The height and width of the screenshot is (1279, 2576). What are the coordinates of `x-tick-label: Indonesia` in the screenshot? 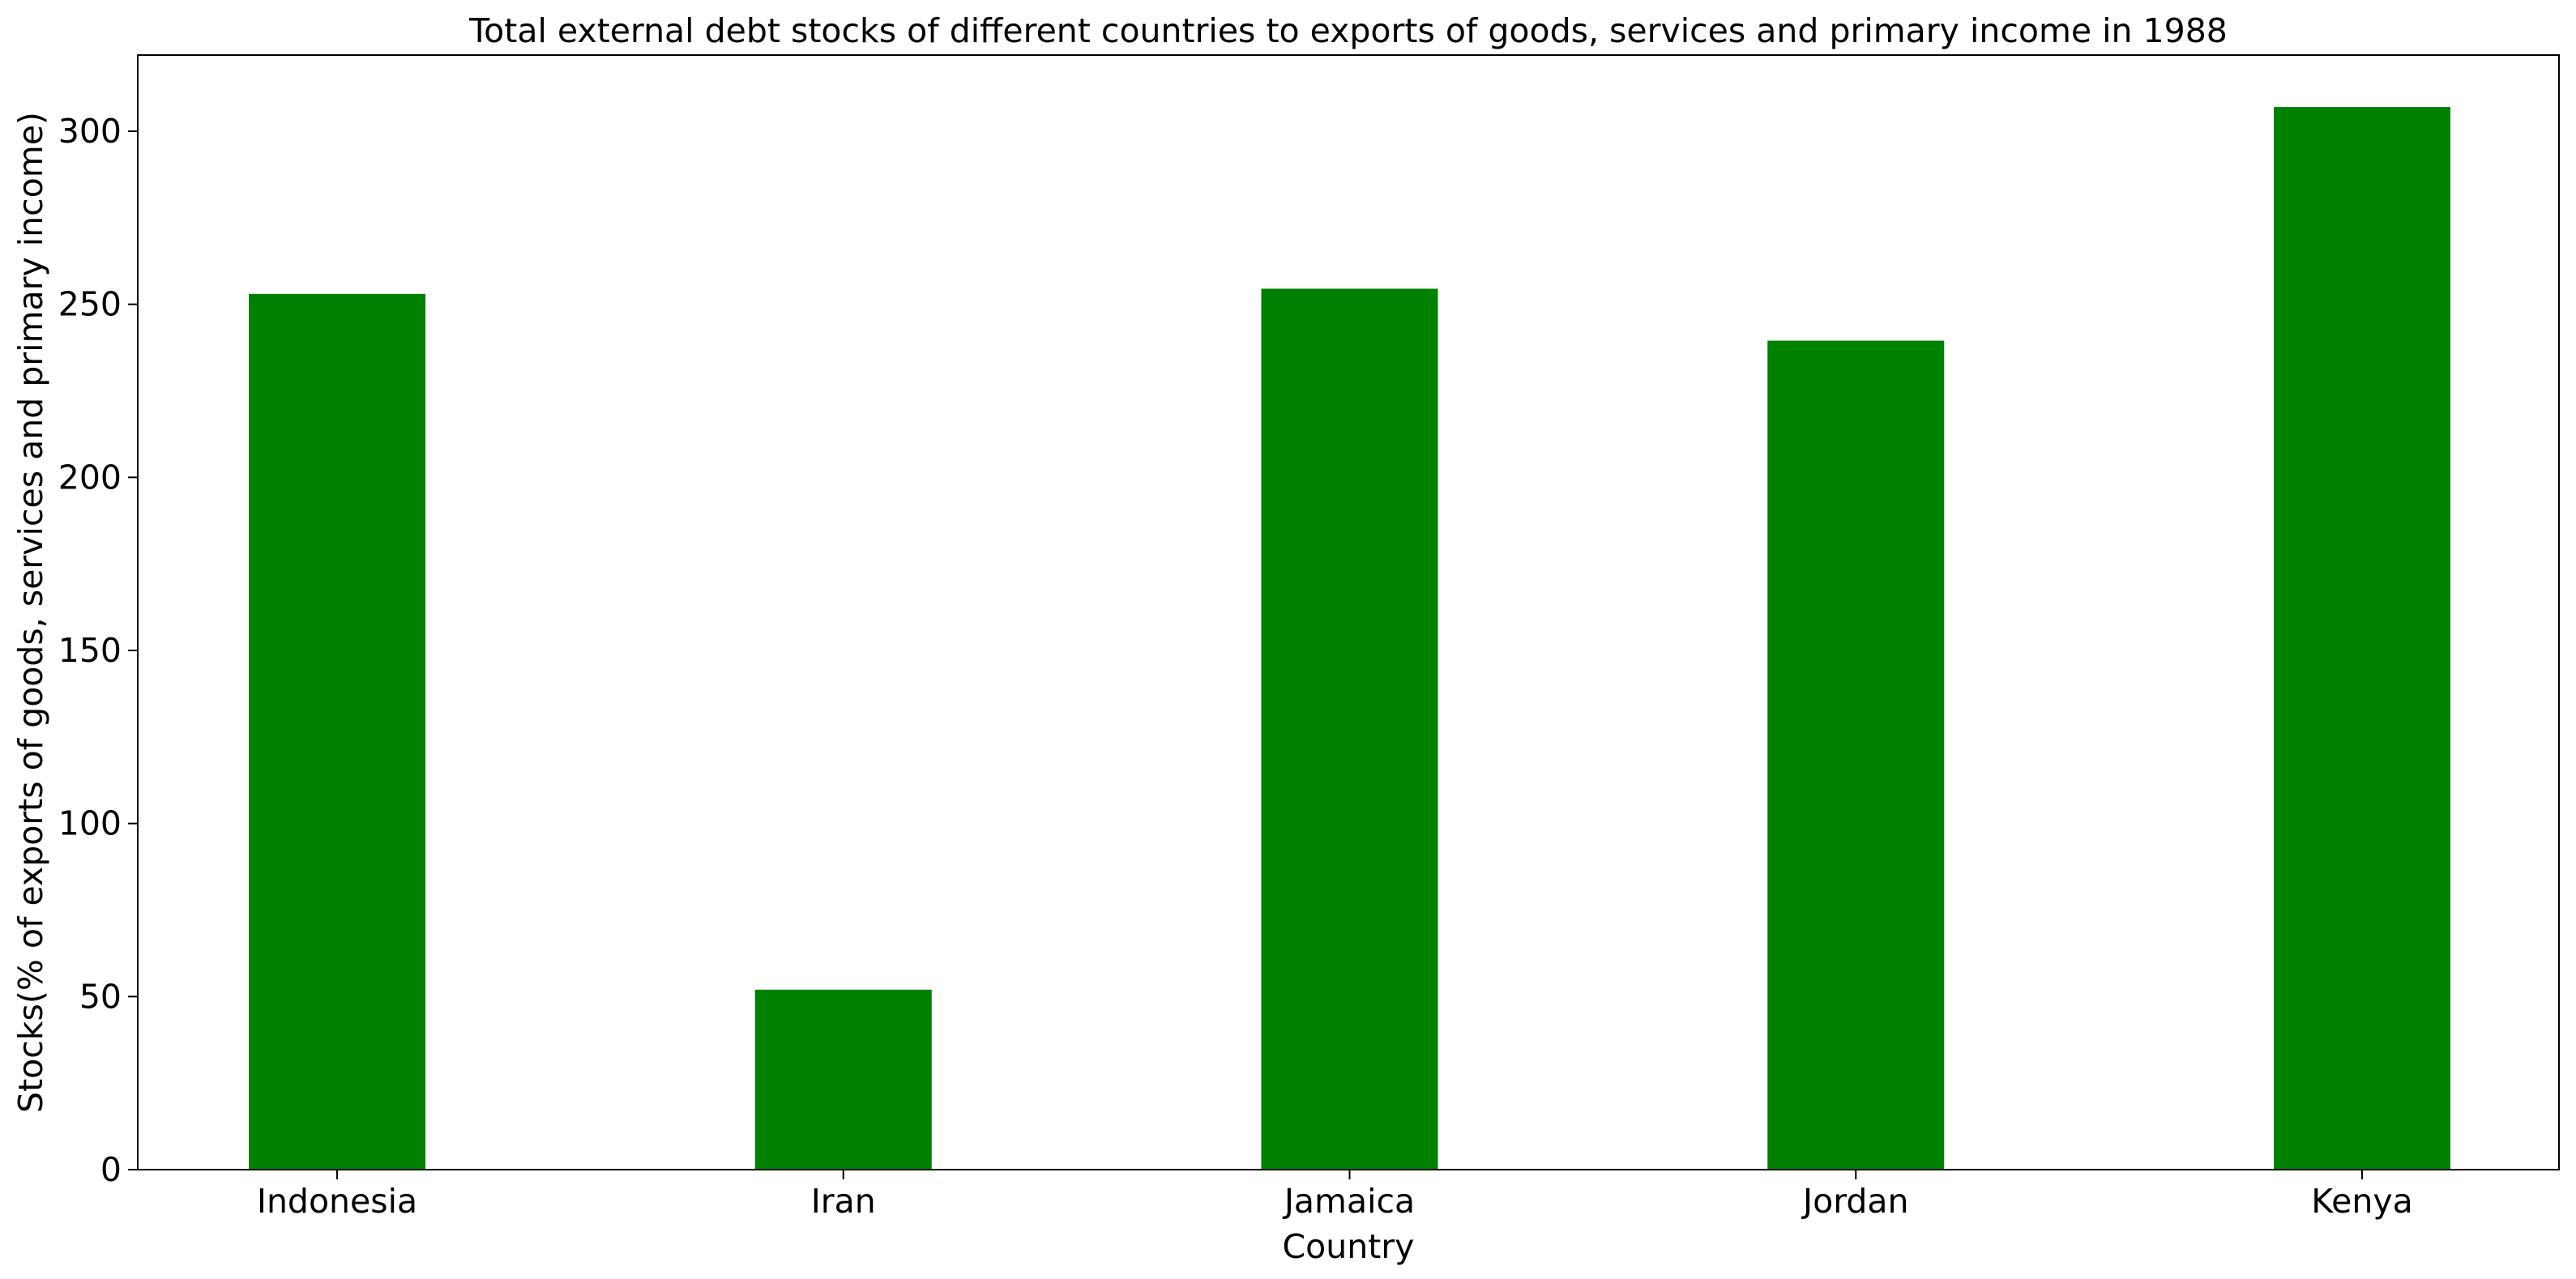 It's located at (337, 1201).